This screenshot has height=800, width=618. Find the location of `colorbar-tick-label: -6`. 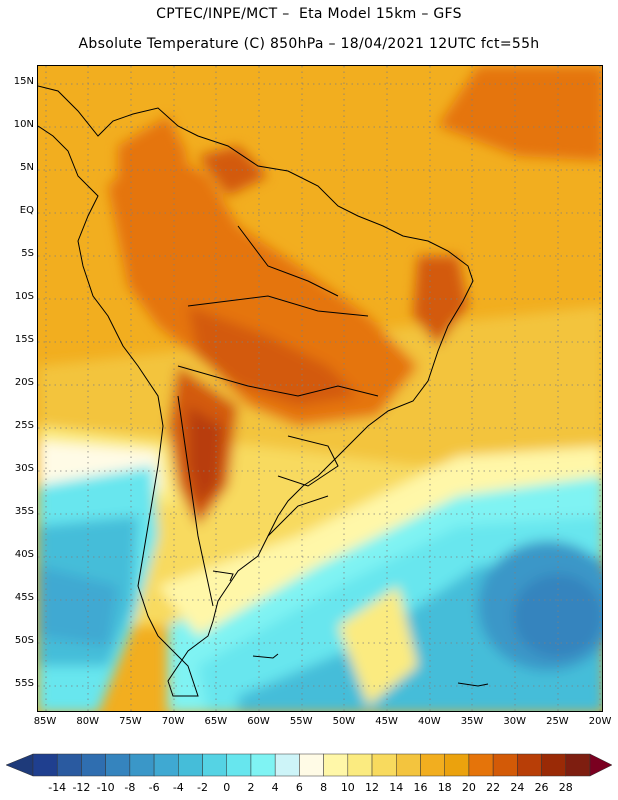

colorbar-tick-label: -6 is located at coordinates (154, 787).